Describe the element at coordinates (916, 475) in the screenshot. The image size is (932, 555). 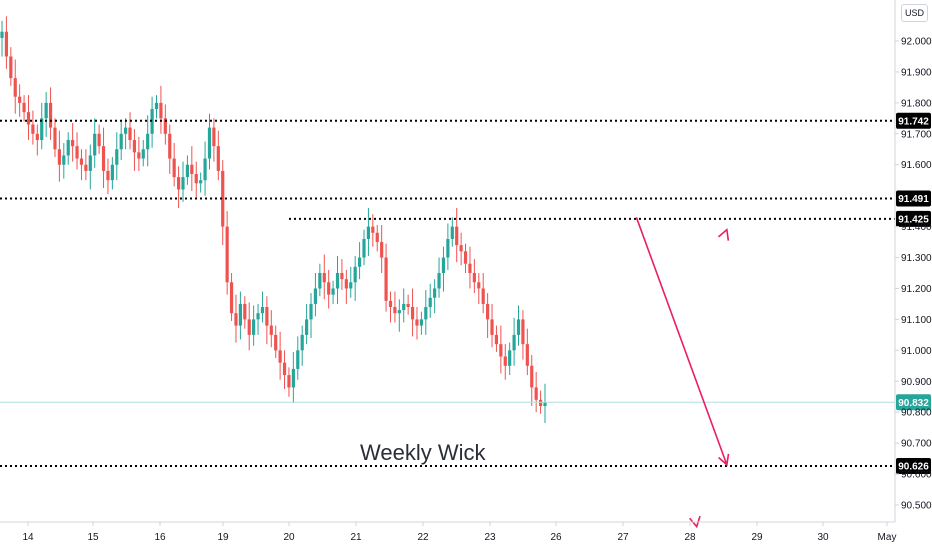
I see `price-tick-label: 90.600` at that location.